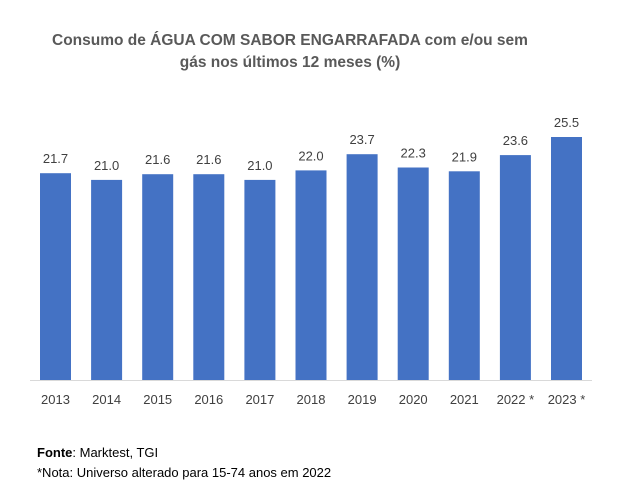  I want to click on data-label-10: 25.5, so click(566, 122).